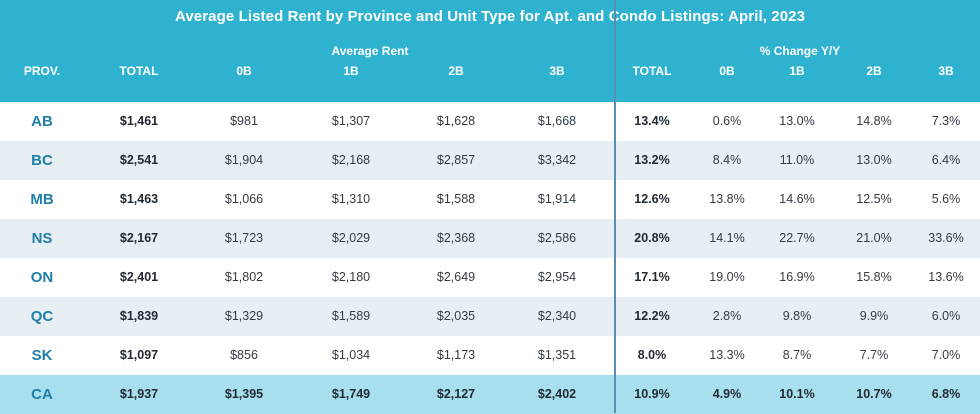 This screenshot has width=980, height=414. What do you see at coordinates (874, 160) in the screenshot?
I see `cell-pct-2b: 13.0%` at bounding box center [874, 160].